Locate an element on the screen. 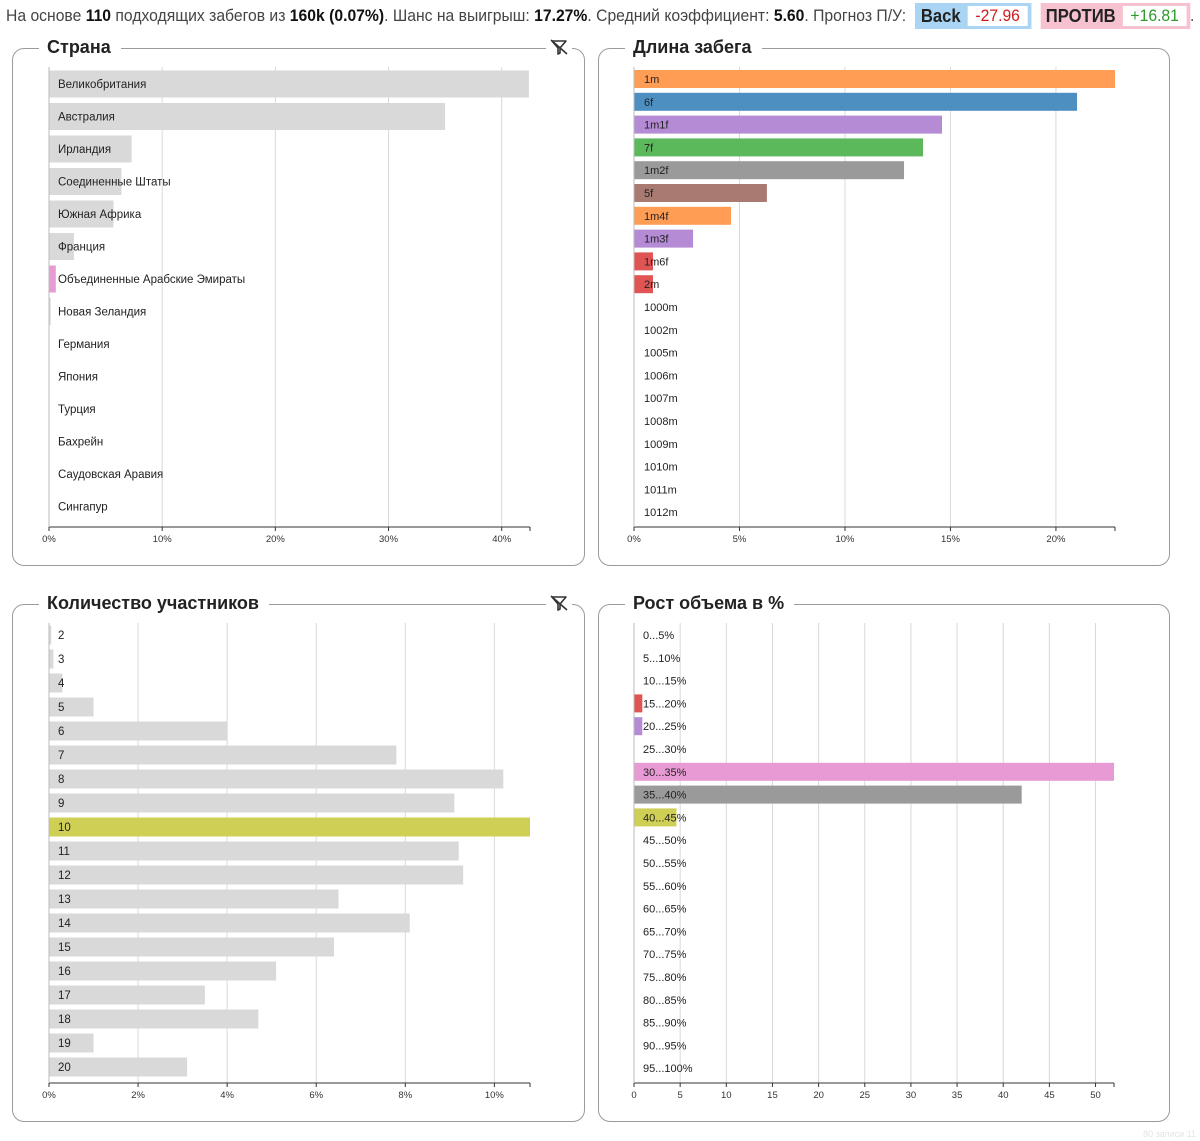  bar-category-label: 5...10% is located at coordinates (662, 659).